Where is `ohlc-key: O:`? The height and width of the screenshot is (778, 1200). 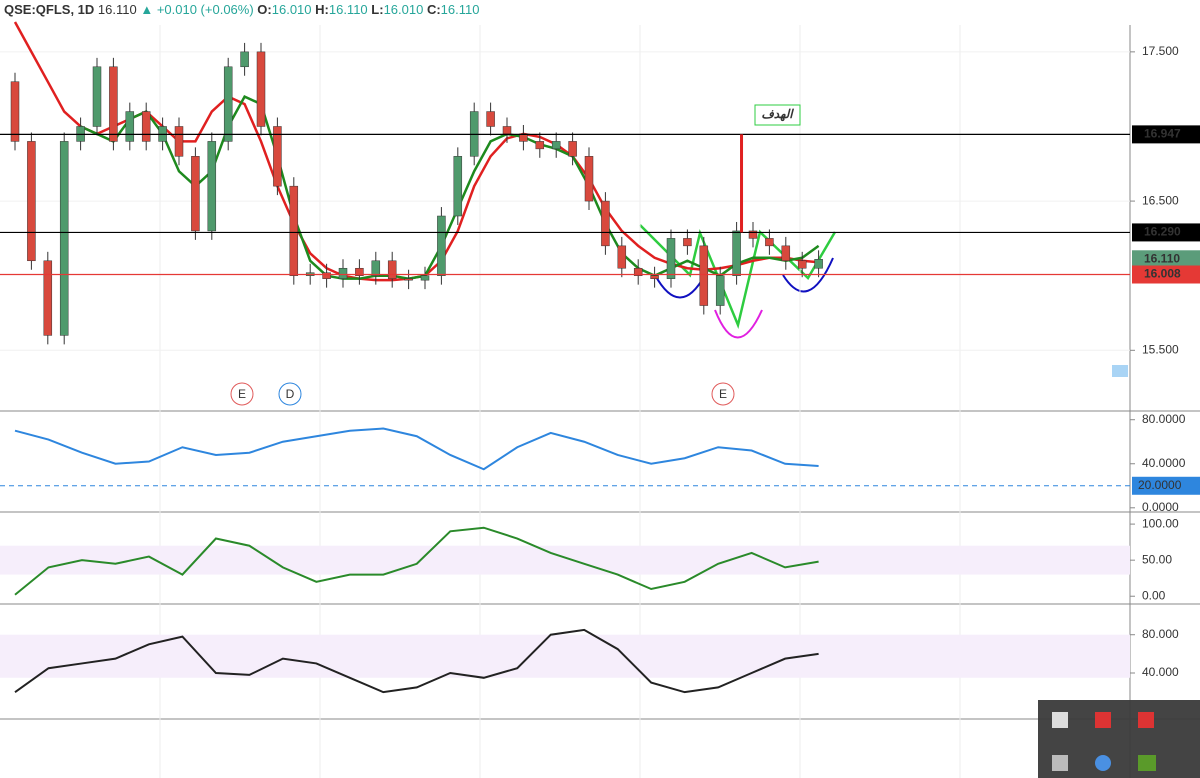 ohlc-key: O: is located at coordinates (264, 9).